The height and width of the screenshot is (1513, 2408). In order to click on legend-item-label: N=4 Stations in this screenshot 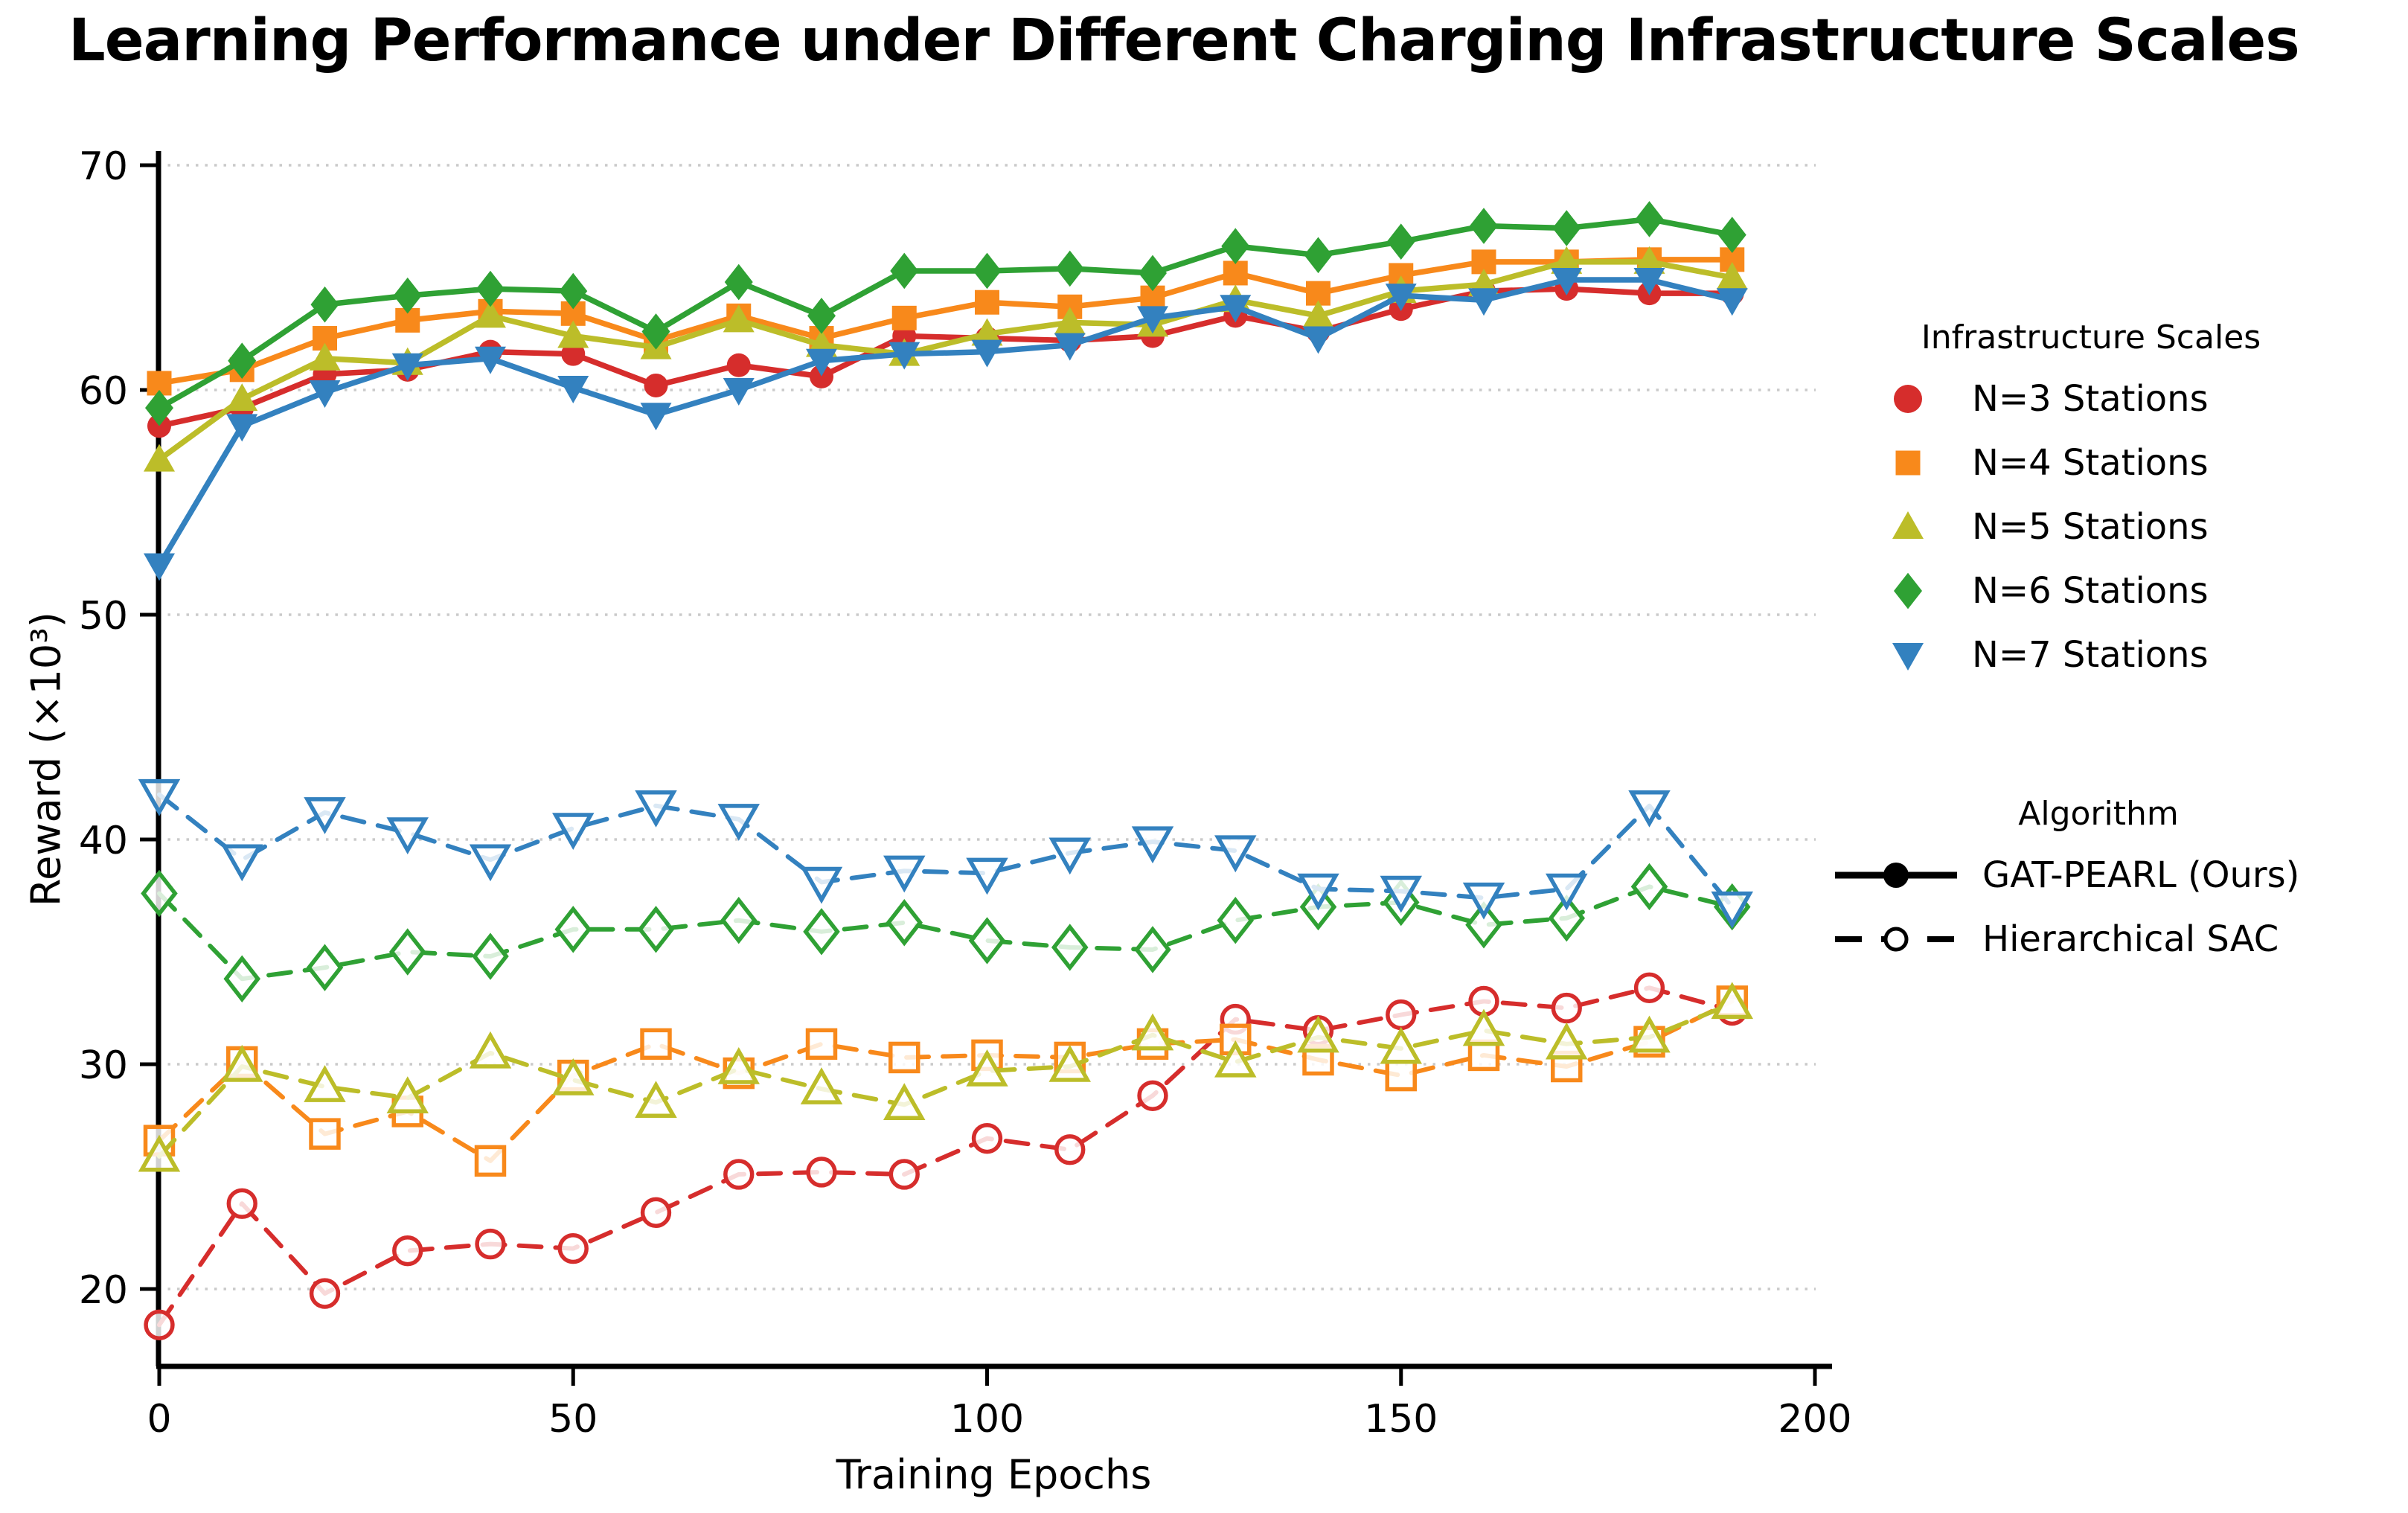, I will do `click(2090, 463)`.